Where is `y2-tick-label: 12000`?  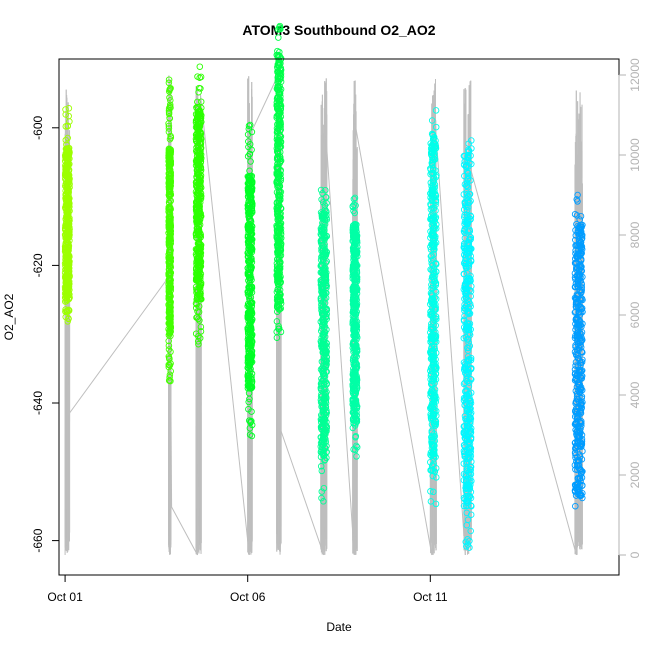
y2-tick-label: 12000 is located at coordinates (635, 75).